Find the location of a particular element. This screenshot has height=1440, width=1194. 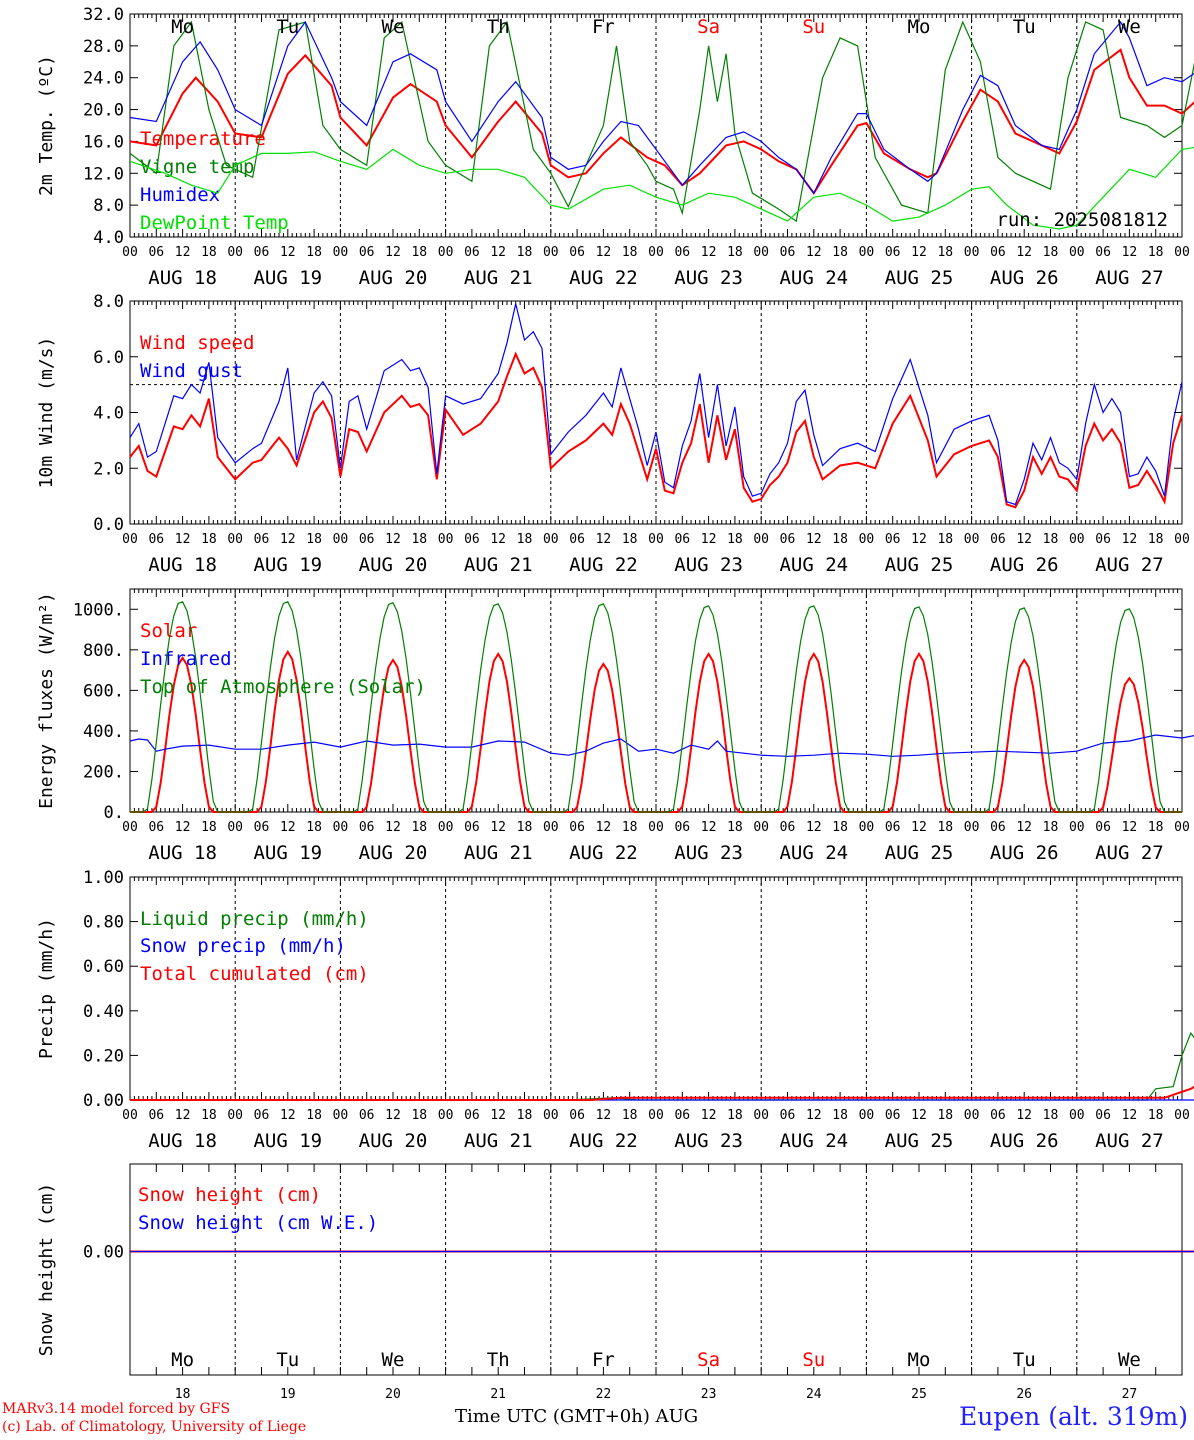

legend-entry: Liquid precip (mm/h) is located at coordinates (254, 919).